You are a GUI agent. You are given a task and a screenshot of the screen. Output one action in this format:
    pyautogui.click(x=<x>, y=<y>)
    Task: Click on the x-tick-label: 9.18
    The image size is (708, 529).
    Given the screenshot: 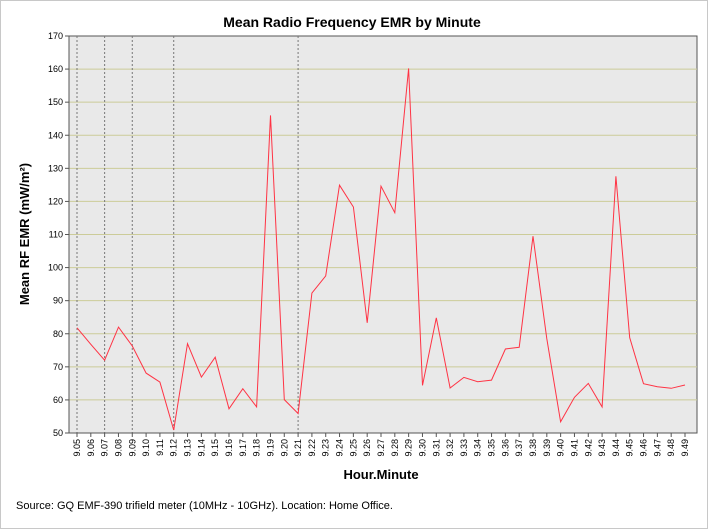 What is the action you would take?
    pyautogui.click(x=257, y=448)
    